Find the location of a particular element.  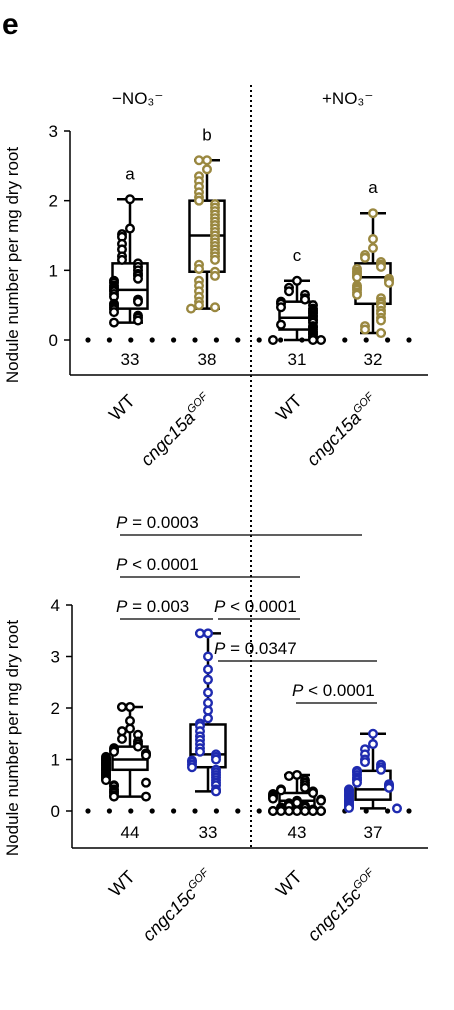

condition-label-minus-nitrate: −NO₃⁻ is located at coordinates (137, 98).